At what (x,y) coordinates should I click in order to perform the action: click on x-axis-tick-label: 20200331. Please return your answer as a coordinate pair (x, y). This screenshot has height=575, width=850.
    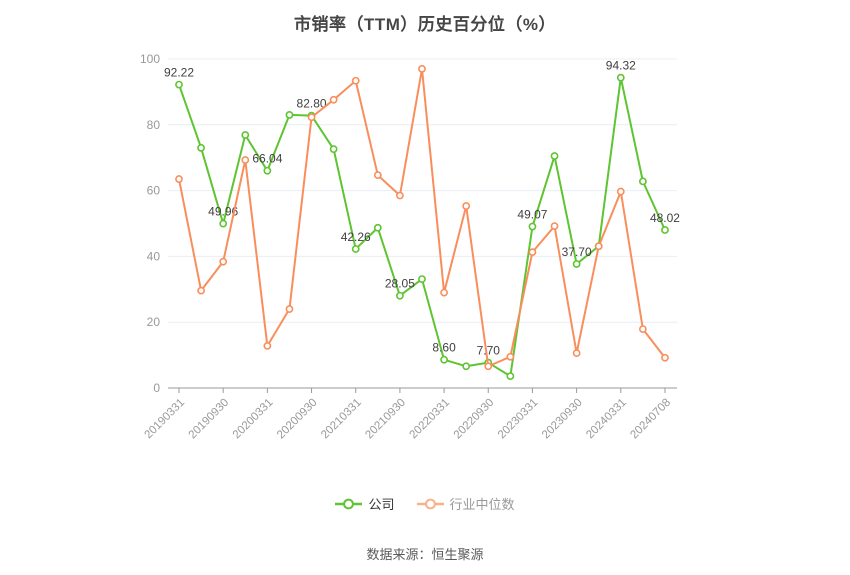
    Looking at the image, I should click on (253, 419).